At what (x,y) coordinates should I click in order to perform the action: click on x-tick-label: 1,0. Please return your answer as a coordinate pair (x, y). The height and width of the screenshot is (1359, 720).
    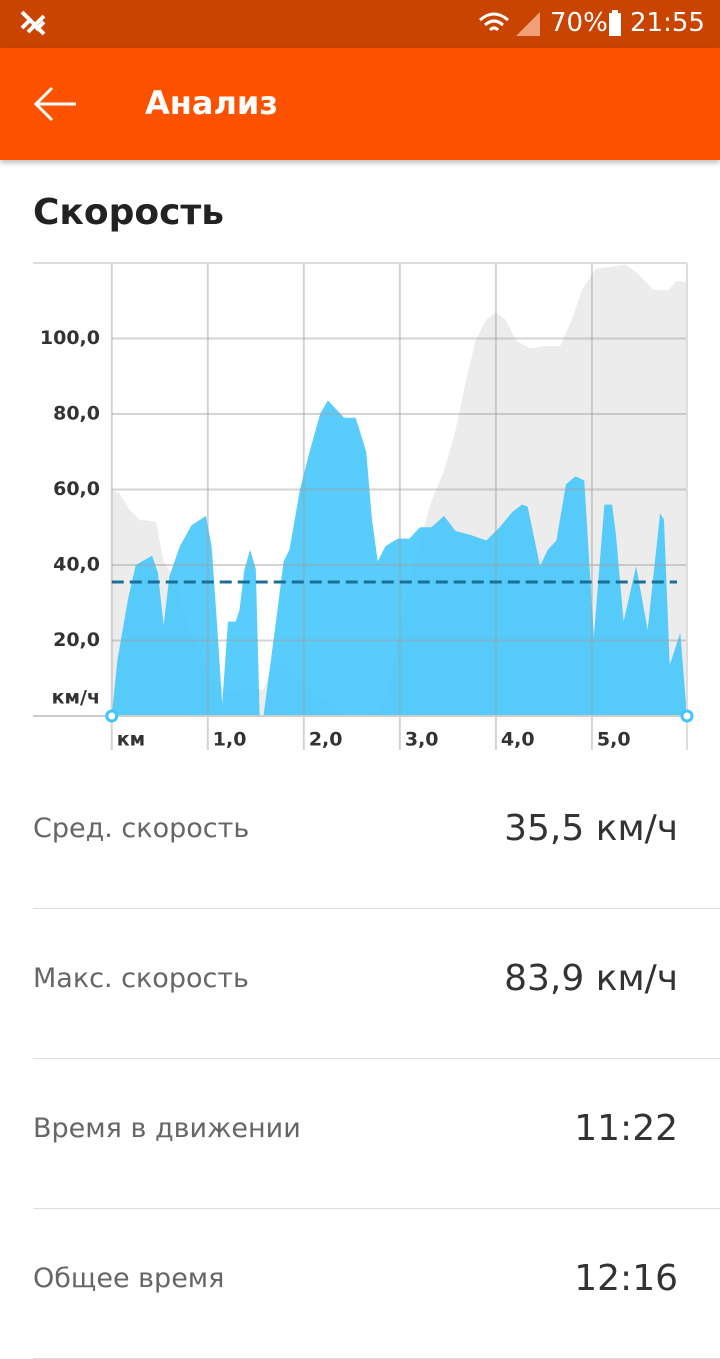
    Looking at the image, I should click on (230, 740).